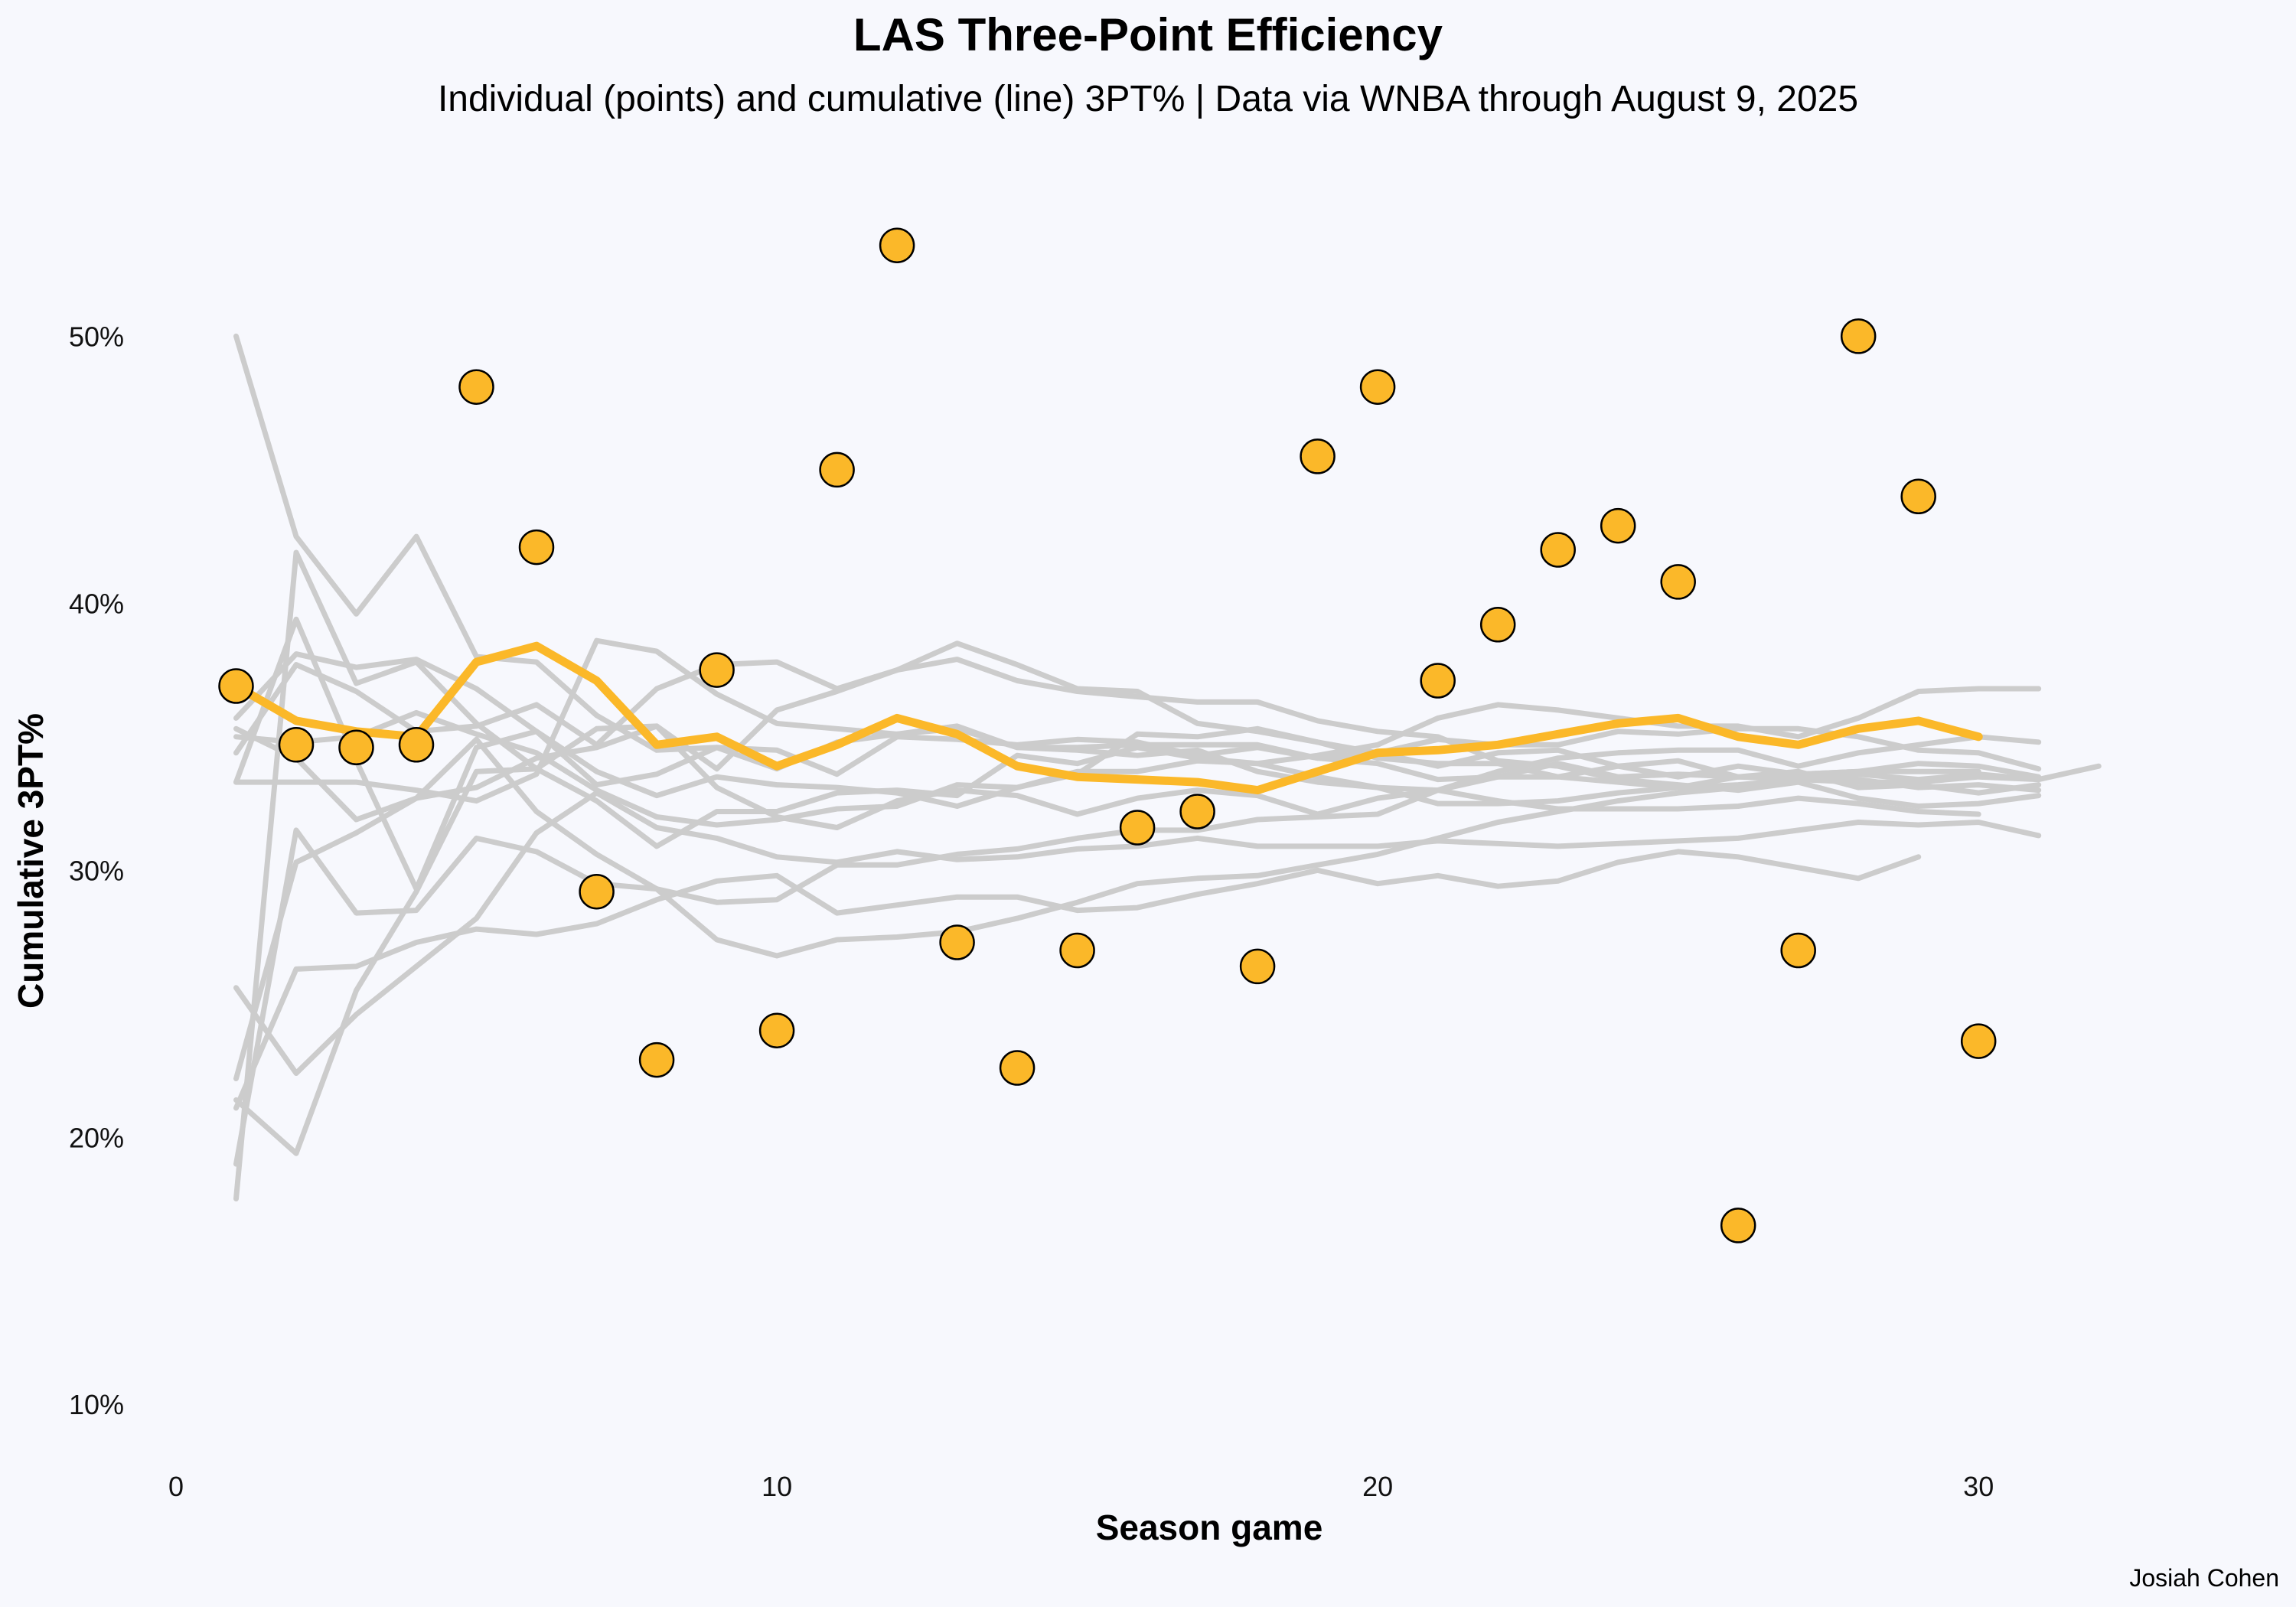 Image resolution: width=2296 pixels, height=1607 pixels. What do you see at coordinates (1209, 1527) in the screenshot?
I see `x-axis-title: Season game` at bounding box center [1209, 1527].